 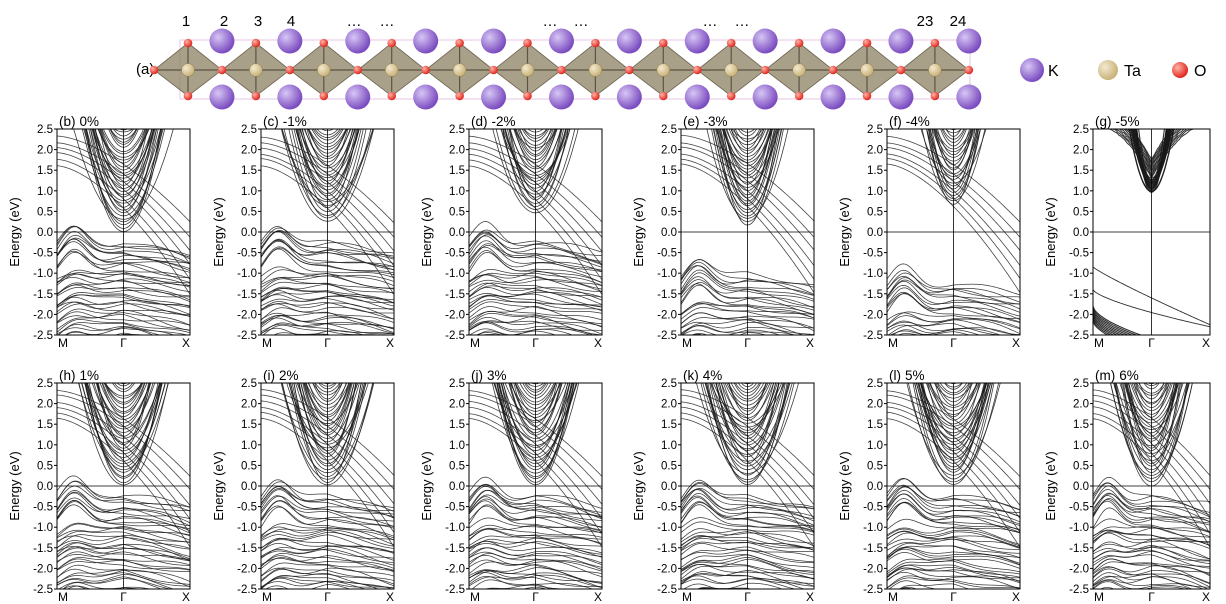 What do you see at coordinates (1117, 375) in the screenshot?
I see `panel-label: (m) 6%` at bounding box center [1117, 375].